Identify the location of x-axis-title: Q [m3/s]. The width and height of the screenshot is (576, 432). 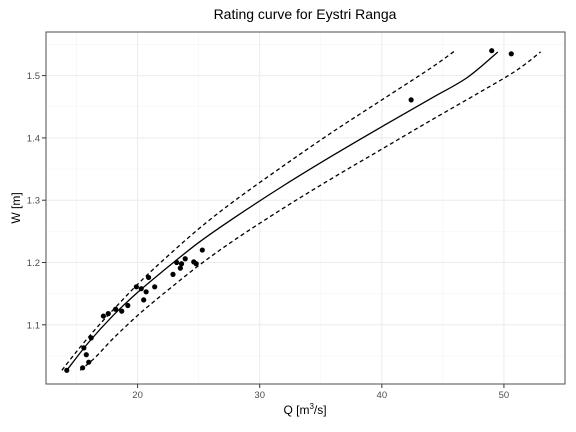
(304, 409).